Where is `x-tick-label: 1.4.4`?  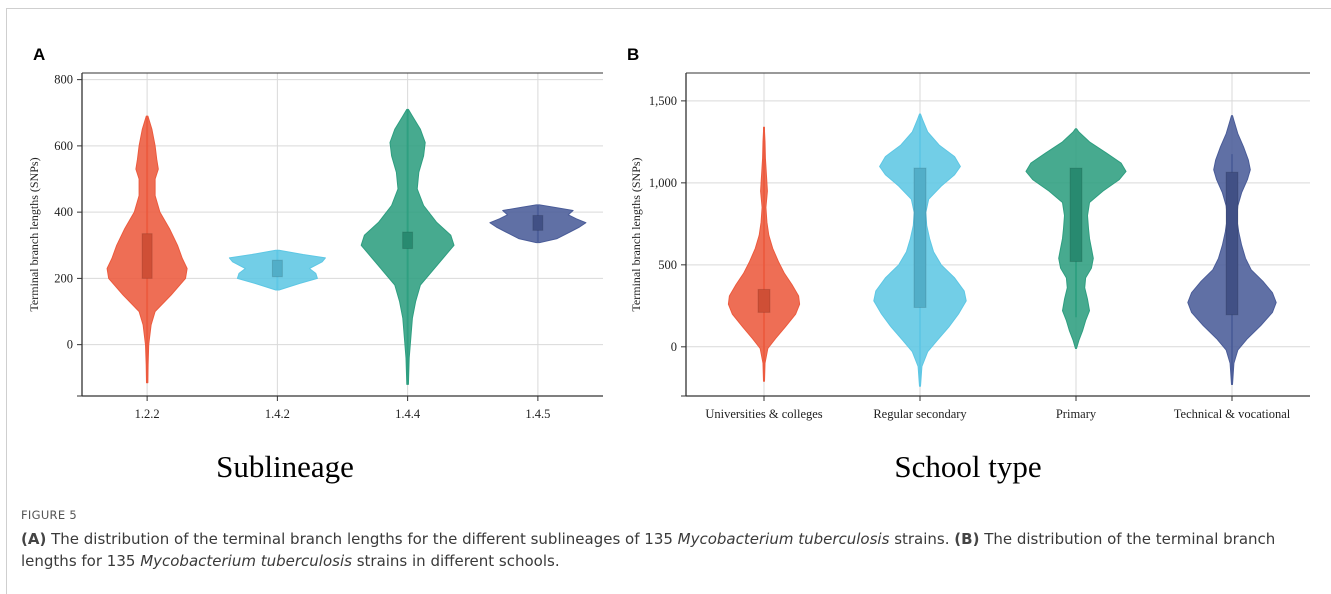
x-tick-label: 1.4.4 is located at coordinates (408, 414).